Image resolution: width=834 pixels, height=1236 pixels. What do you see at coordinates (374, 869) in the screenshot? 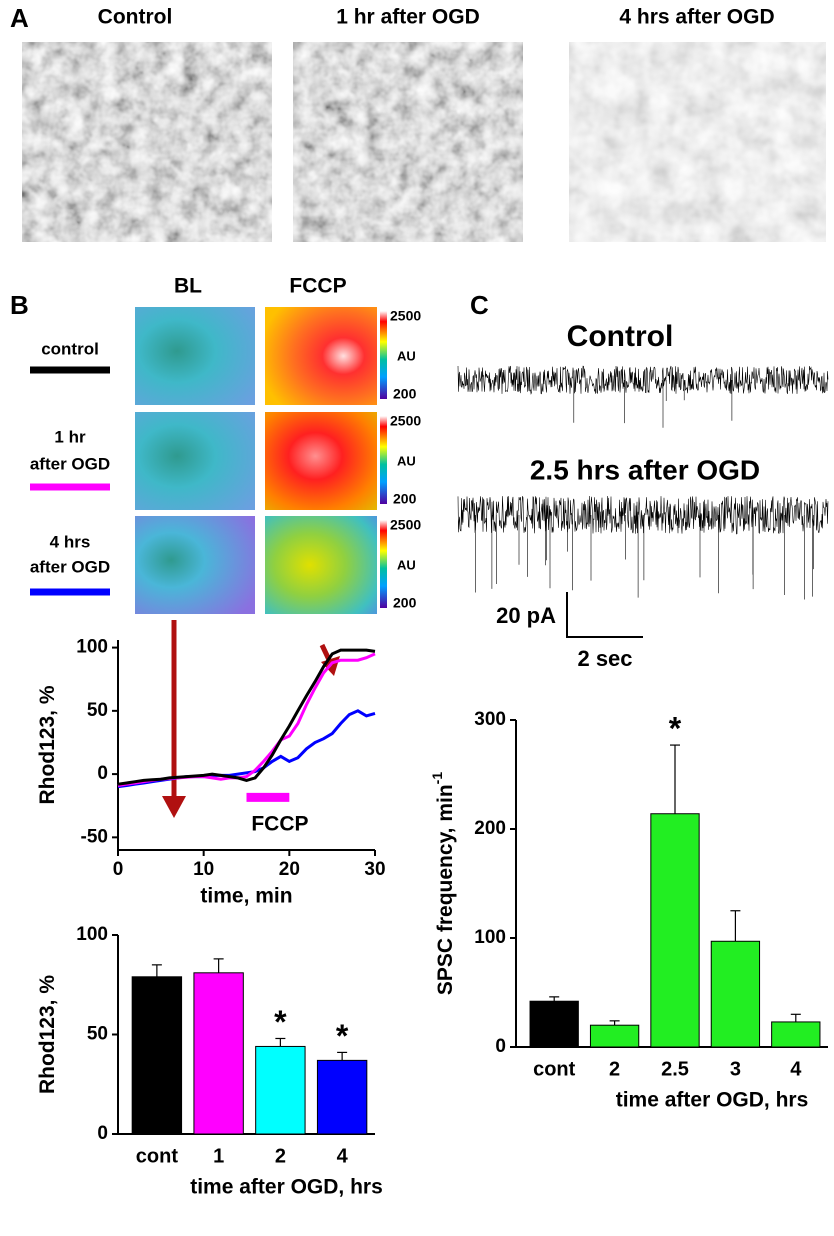
I see `x-tick-label: 30` at bounding box center [374, 869].